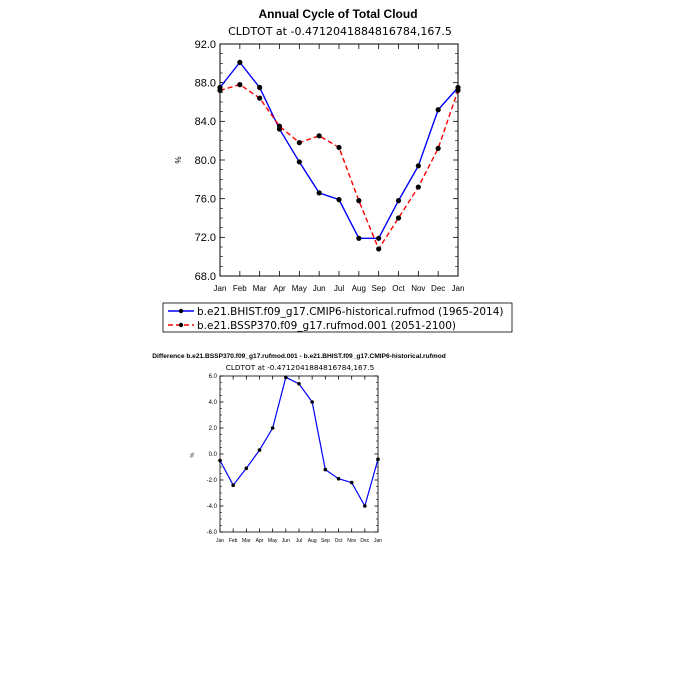 The width and height of the screenshot is (675, 675). What do you see at coordinates (213, 429) in the screenshot?
I see `y-tick-label: 2.0` at bounding box center [213, 429].